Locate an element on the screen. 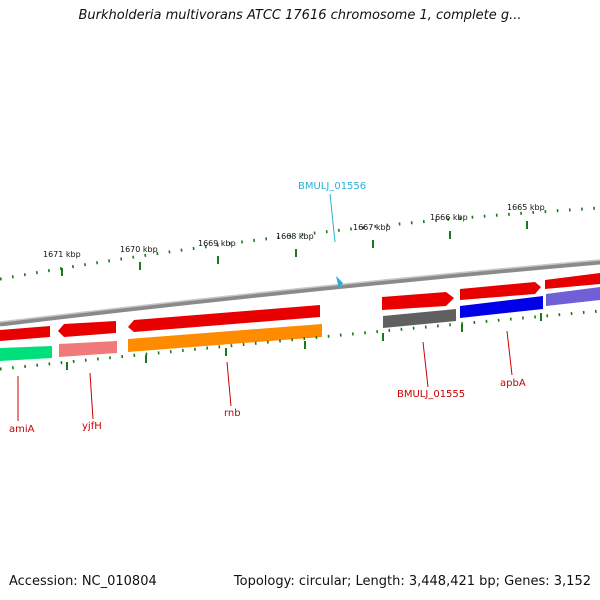  selected-gene-leader is located at coordinates (332, 218).